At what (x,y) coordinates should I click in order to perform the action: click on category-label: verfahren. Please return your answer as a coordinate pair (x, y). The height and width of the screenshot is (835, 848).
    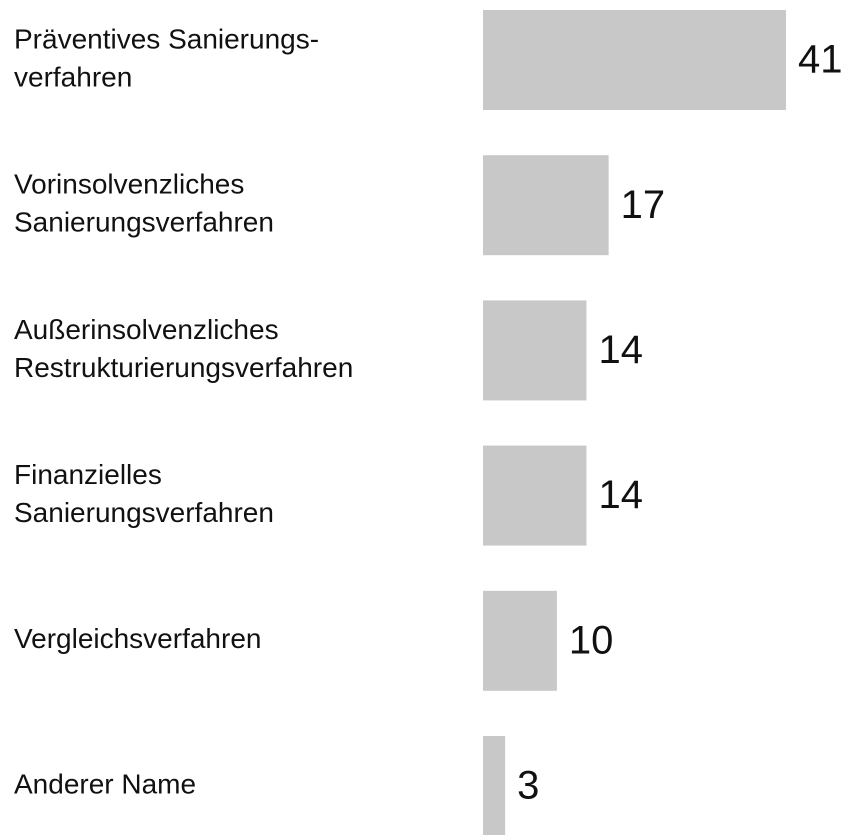
    Looking at the image, I should click on (73, 76).